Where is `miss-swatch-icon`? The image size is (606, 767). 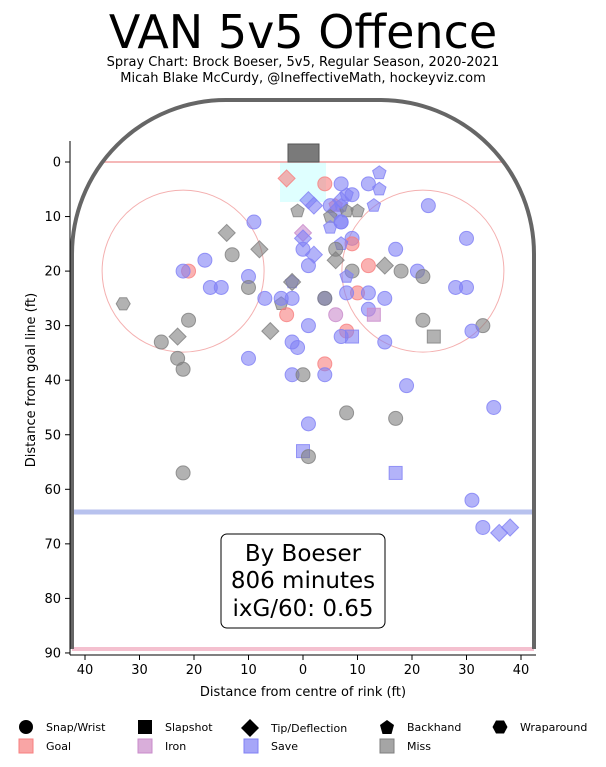
miss-swatch-icon is located at coordinates (387, 746).